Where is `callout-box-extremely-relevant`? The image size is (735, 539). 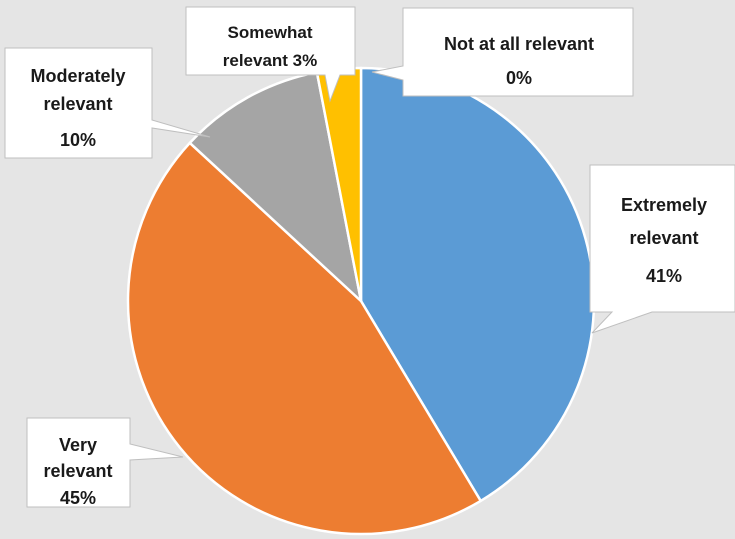
callout-box-extremely-relevant is located at coordinates (662, 249).